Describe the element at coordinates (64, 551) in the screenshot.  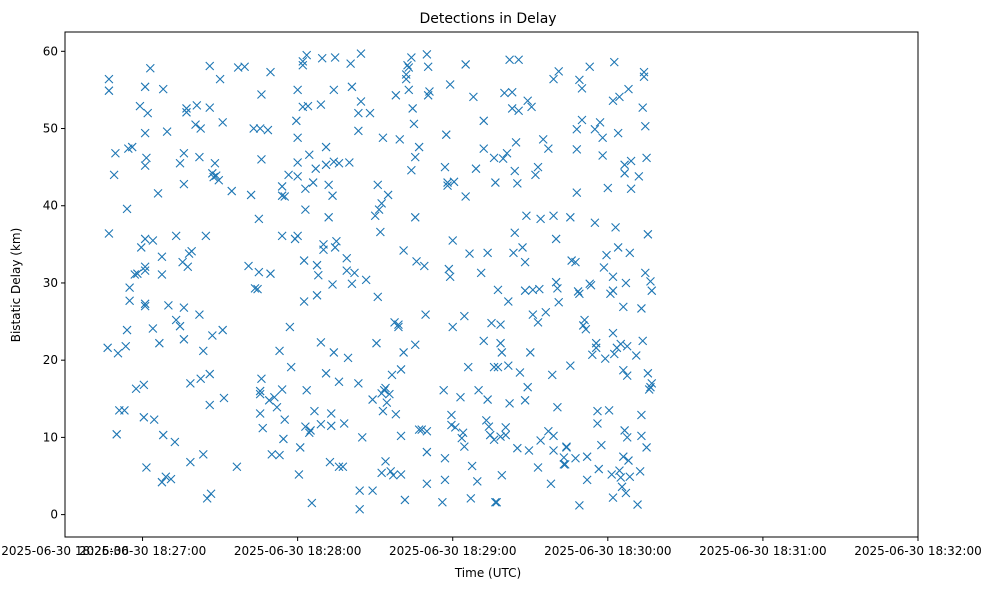
I see `x-tick-label: 2025-06-30 18:26:30` at that location.